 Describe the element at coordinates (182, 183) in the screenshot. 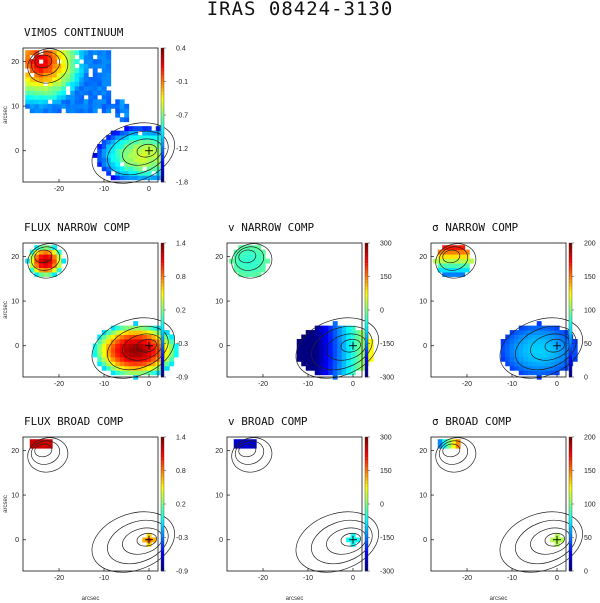

I see `colorbar-tick-label: -1.8` at that location.